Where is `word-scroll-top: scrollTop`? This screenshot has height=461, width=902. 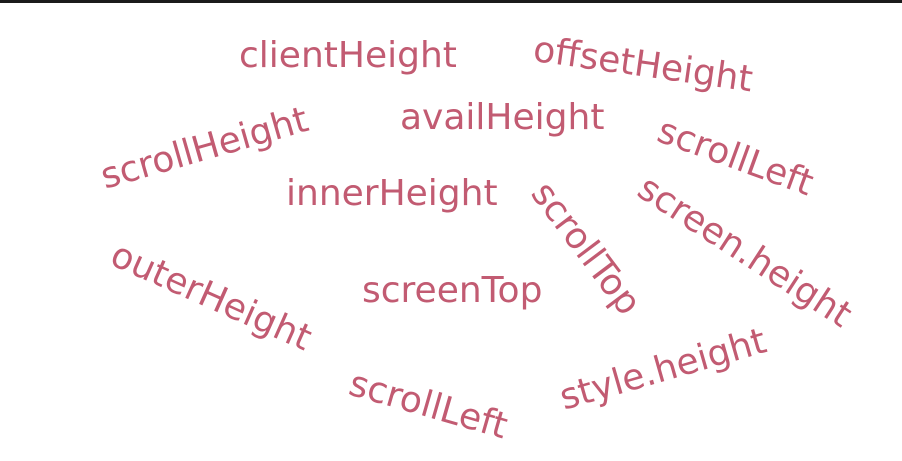 word-scroll-top: scrollTop is located at coordinates (585, 248).